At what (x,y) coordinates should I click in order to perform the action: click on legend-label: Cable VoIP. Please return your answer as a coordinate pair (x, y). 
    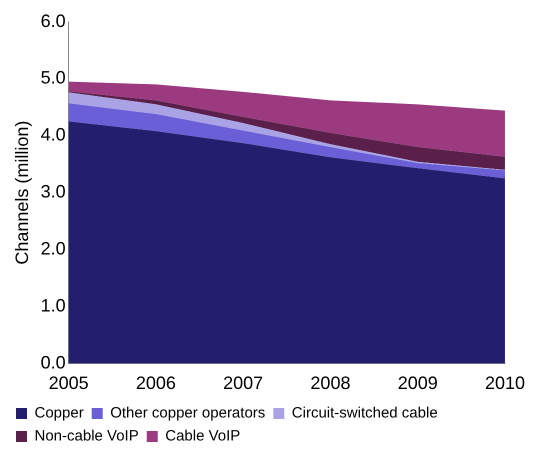
    Looking at the image, I should click on (202, 436).